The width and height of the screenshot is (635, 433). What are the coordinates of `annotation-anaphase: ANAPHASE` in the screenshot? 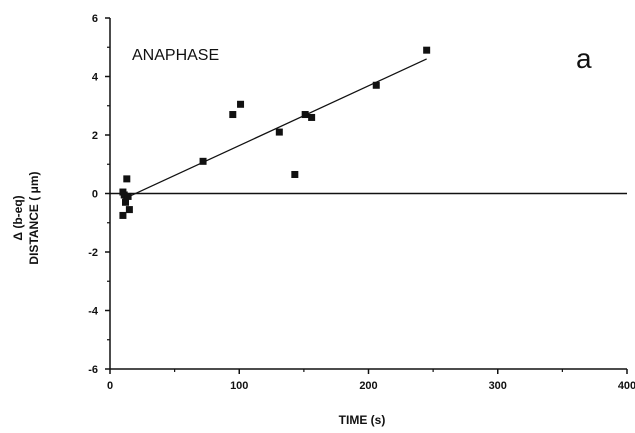 It's located at (175, 55).